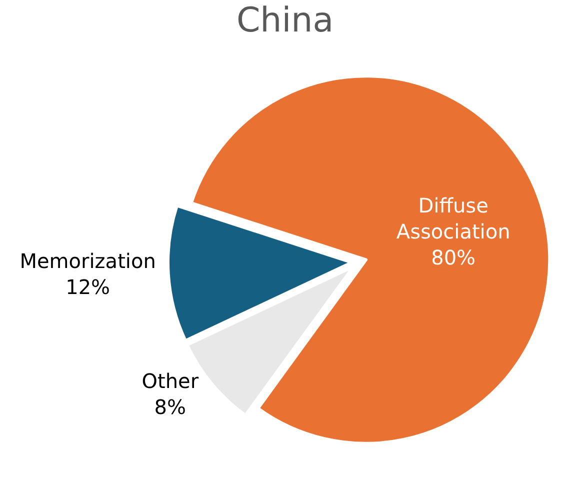  What do you see at coordinates (453, 218) in the screenshot?
I see `slice-label: Diffuse Association` at bounding box center [453, 218].